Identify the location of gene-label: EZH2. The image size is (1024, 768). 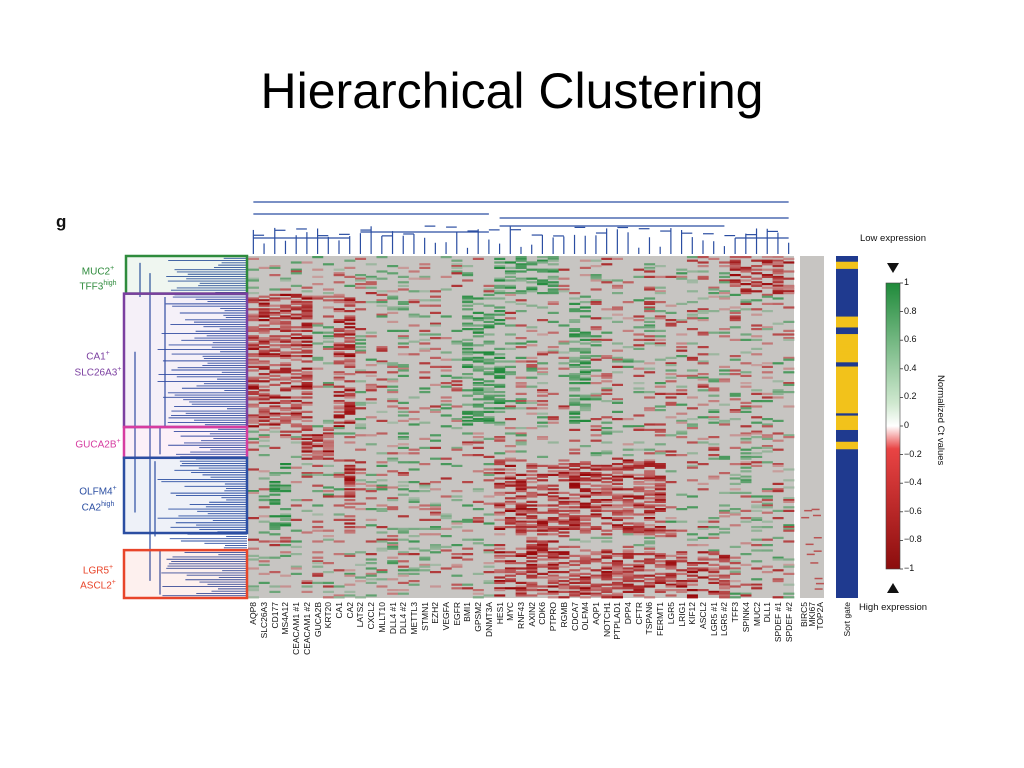
(435, 613).